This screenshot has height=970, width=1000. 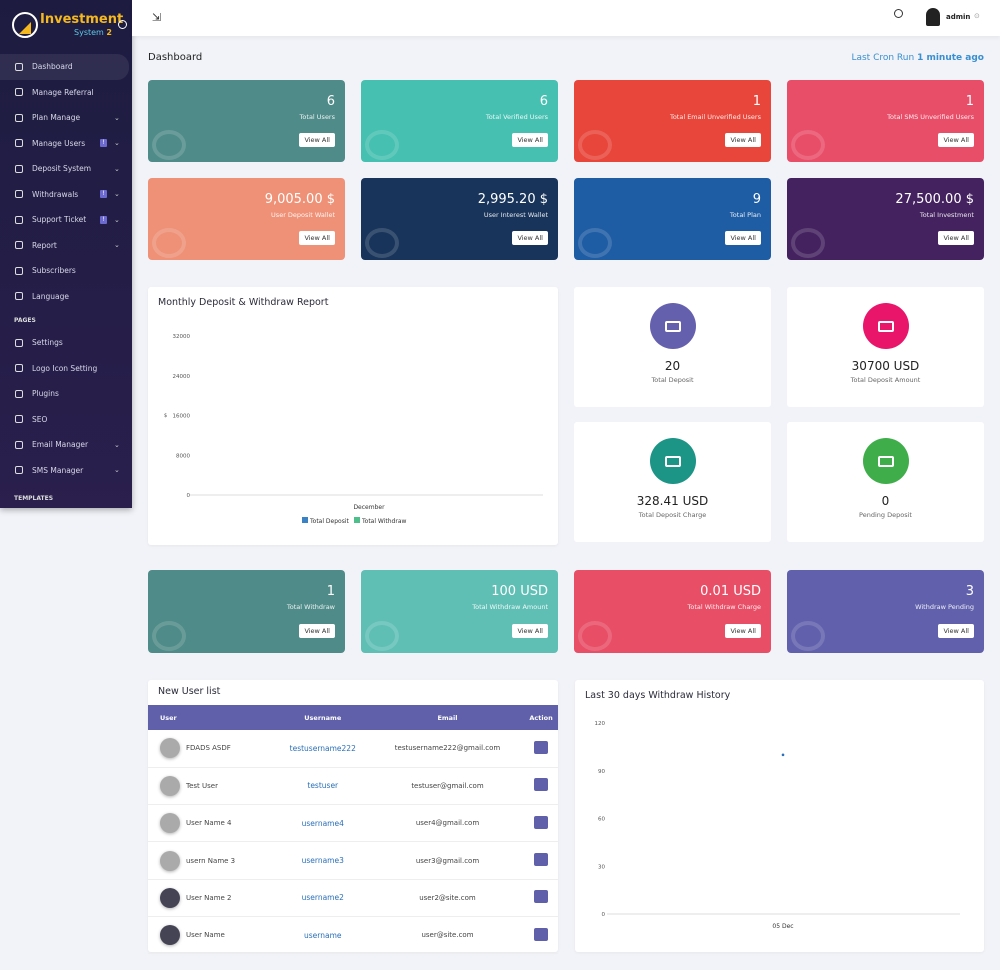 I want to click on logo-mark, so click(x=25, y=25).